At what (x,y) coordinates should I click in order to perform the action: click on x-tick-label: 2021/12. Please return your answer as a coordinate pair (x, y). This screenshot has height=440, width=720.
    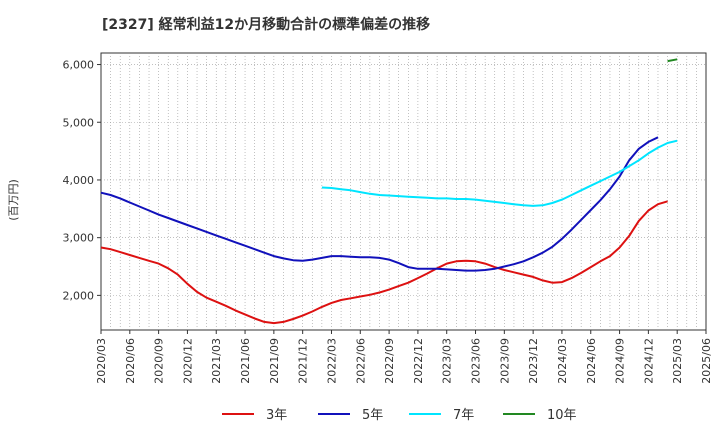
    Looking at the image, I should click on (303, 361).